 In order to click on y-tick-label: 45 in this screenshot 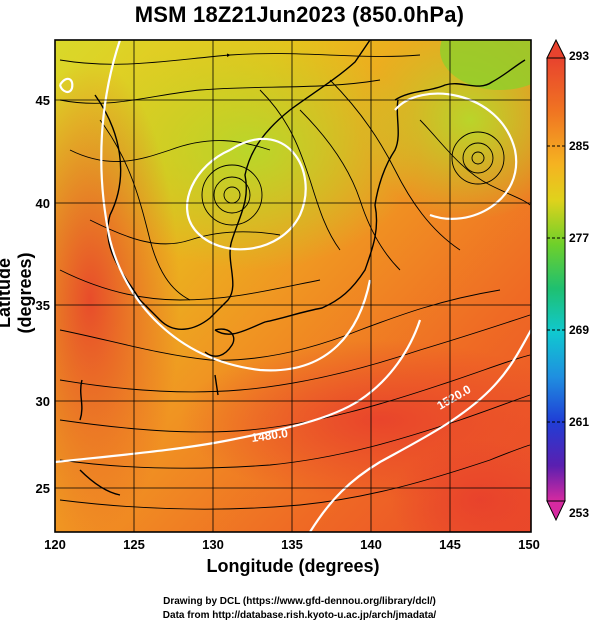, I will do `click(43, 100)`.